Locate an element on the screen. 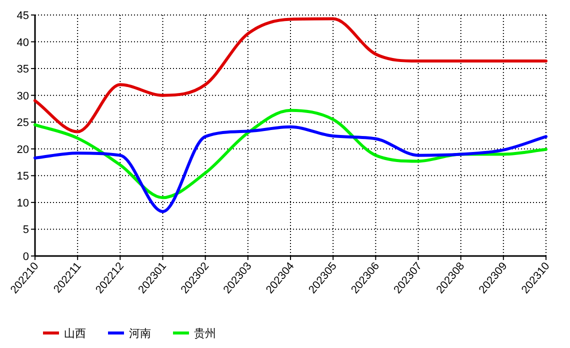 The height and width of the screenshot is (348, 570). ytick: 45 is located at coordinates (22, 16).